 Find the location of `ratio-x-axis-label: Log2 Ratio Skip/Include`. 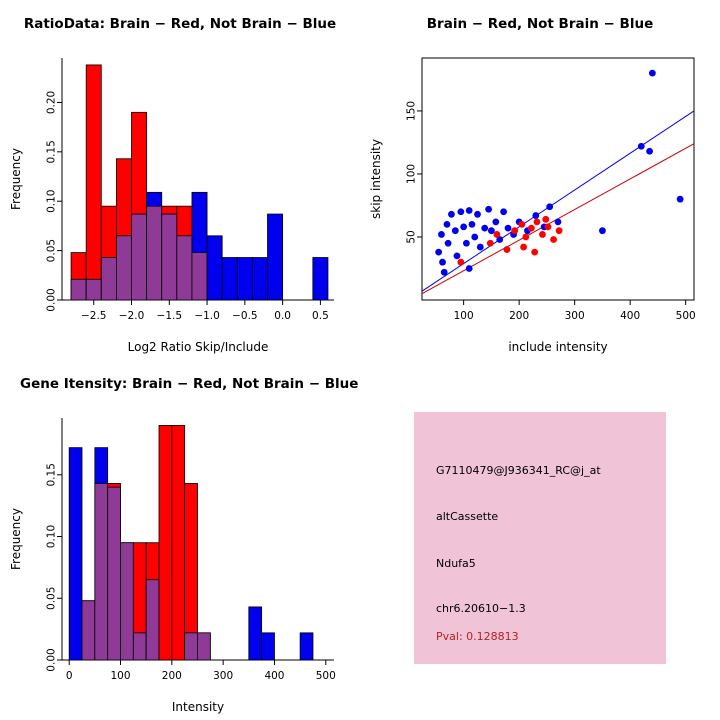

ratio-x-axis-label: Log2 Ratio Skip/Include is located at coordinates (198, 347).